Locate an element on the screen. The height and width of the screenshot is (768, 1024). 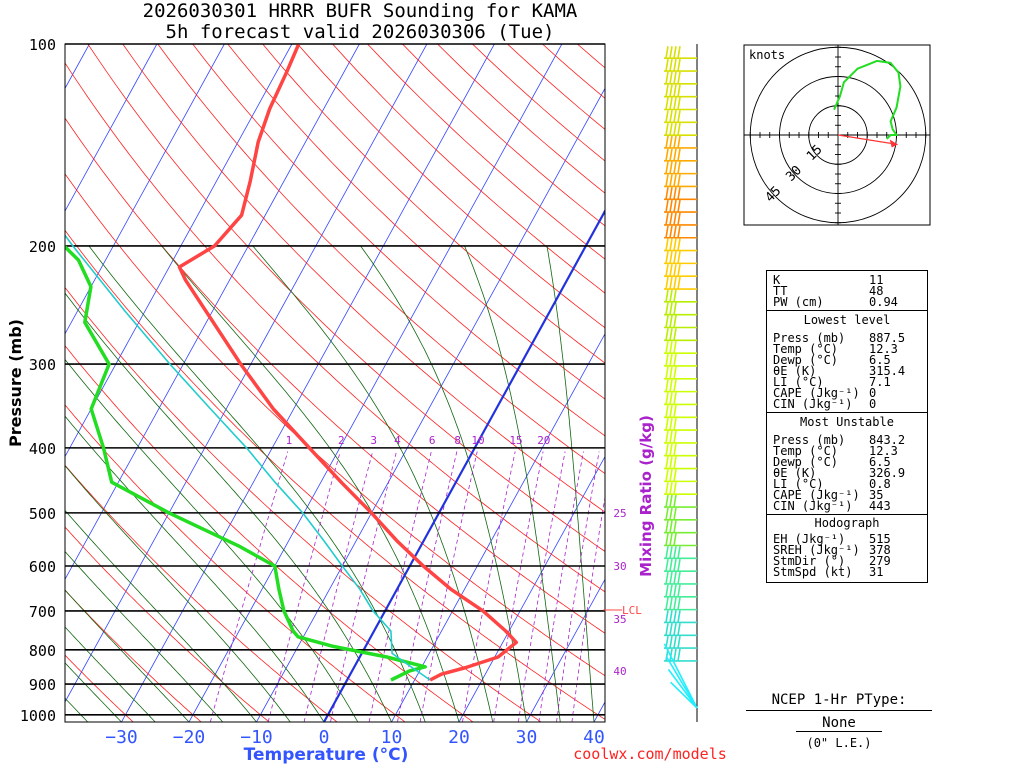
lowest-level-row: Temp (°C) 12.3 is located at coordinates (847, 349).